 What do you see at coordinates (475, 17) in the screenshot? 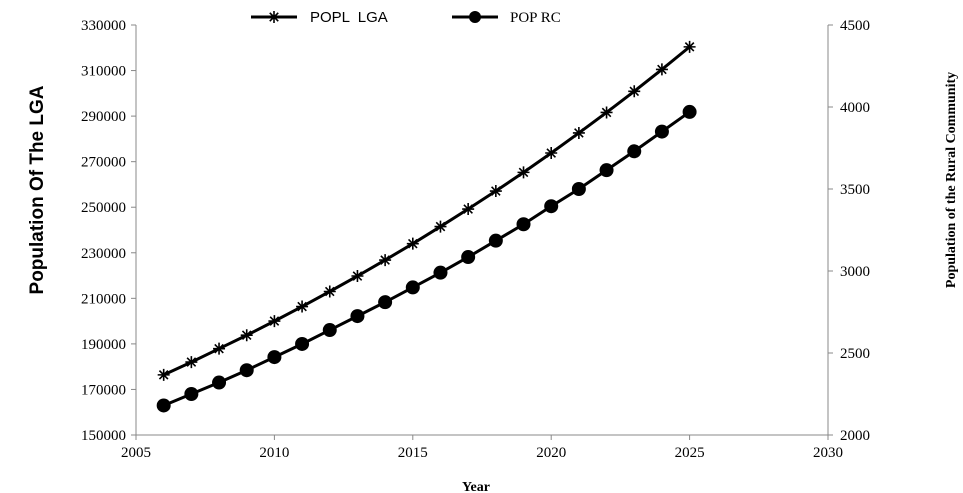
I see `legend-circle-marker` at bounding box center [475, 17].